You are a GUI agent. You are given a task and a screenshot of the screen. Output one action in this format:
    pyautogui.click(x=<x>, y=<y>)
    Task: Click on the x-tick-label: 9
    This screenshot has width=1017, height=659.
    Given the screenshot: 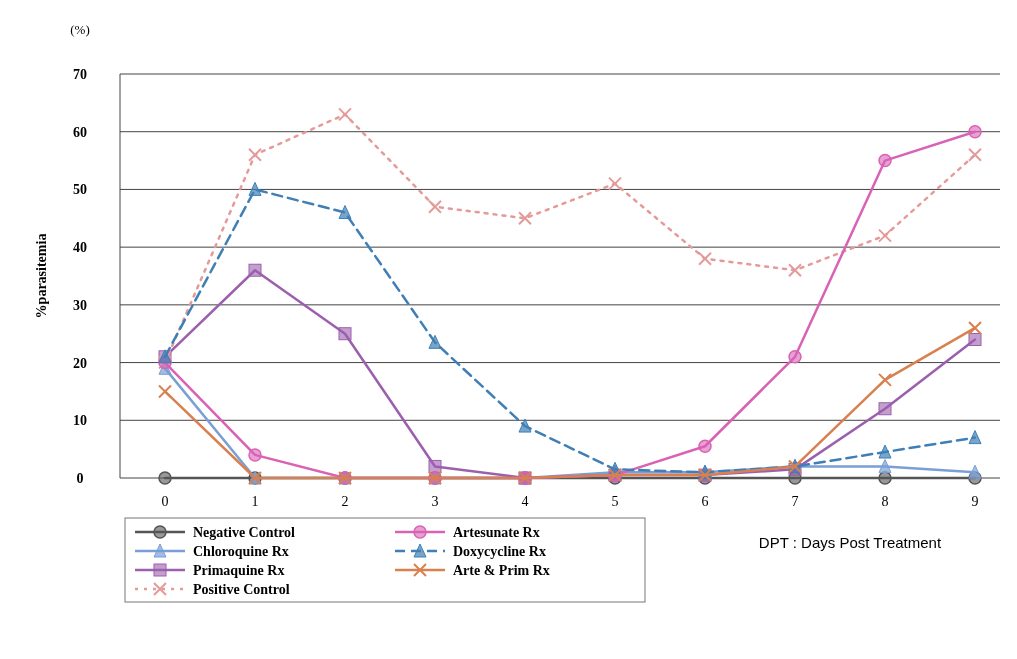 What is the action you would take?
    pyautogui.click(x=975, y=501)
    